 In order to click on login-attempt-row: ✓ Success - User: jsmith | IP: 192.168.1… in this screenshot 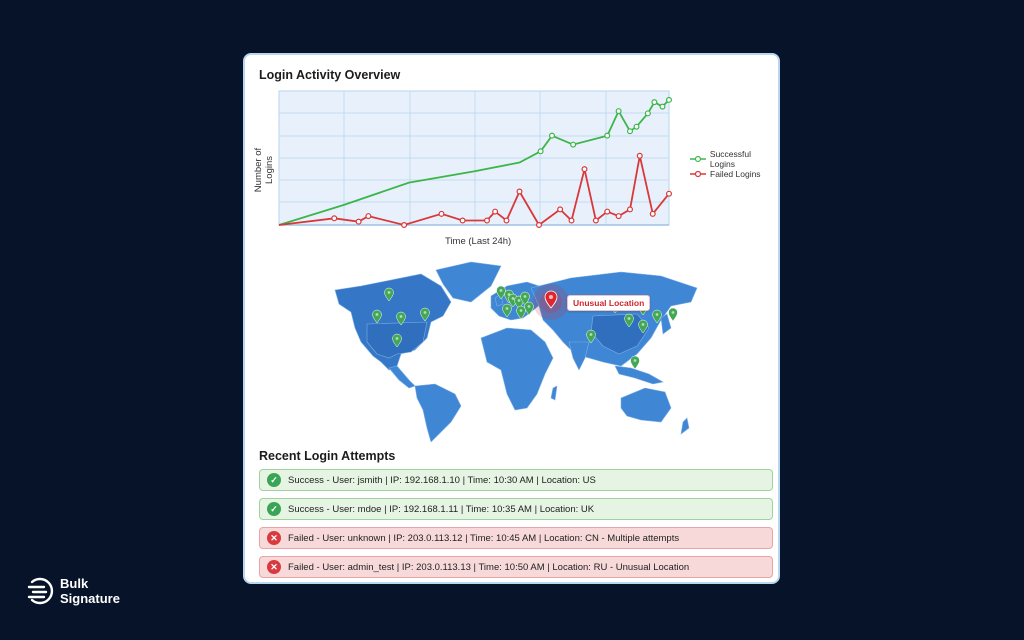, I will do `click(516, 480)`.